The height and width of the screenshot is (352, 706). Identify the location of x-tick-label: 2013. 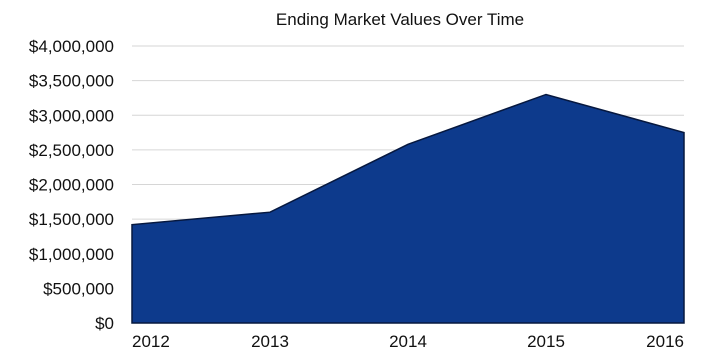
(270, 341).